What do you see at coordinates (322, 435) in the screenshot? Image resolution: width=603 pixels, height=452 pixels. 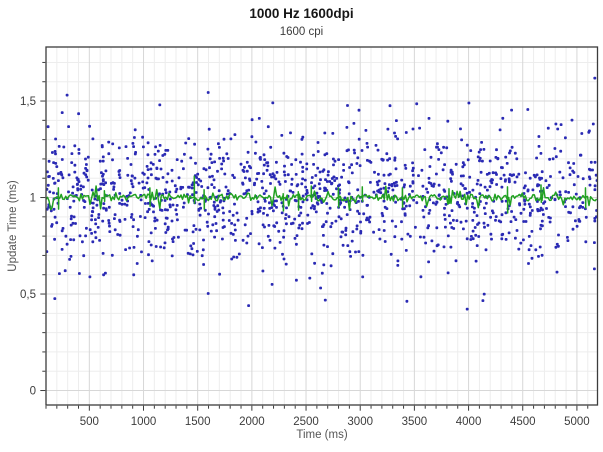 I see `x-axis-label: Time (ms)` at bounding box center [322, 435].